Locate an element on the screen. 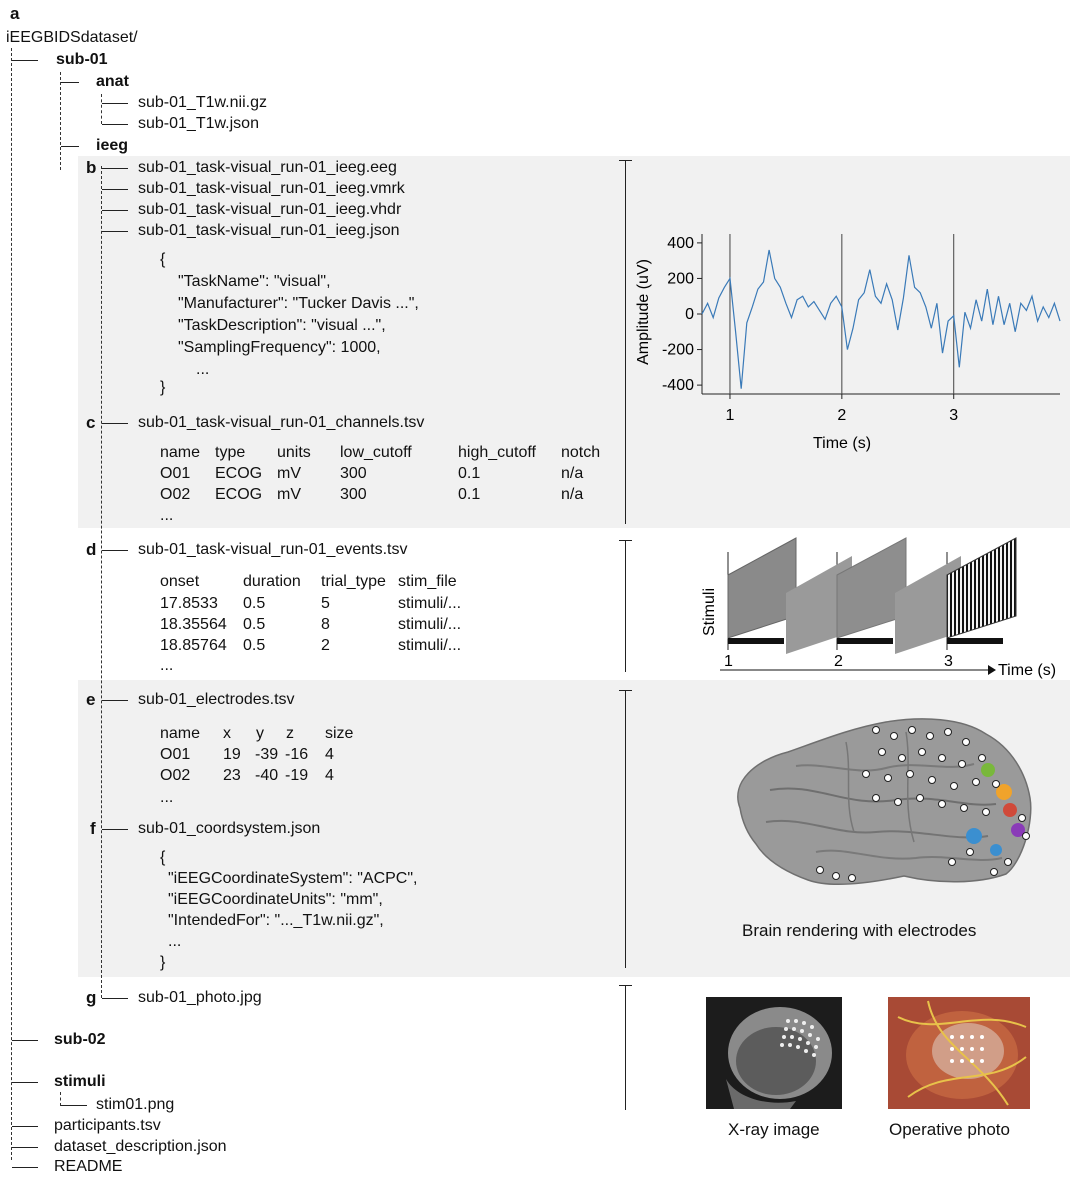 The height and width of the screenshot is (1177, 1072). table-cell: 23 is located at coordinates (232, 775).